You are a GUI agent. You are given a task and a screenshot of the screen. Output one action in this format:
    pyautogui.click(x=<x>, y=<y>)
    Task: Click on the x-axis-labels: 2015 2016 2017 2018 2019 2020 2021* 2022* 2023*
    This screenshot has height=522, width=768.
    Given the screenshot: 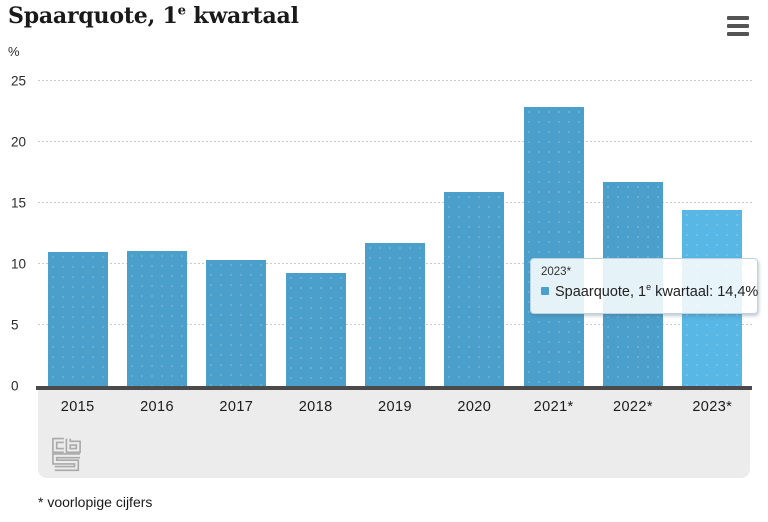 What is the action you would take?
    pyautogui.click(x=395, y=407)
    